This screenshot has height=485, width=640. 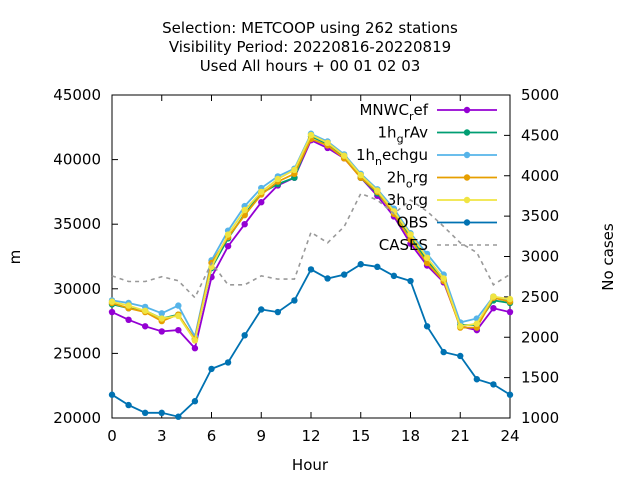 What do you see at coordinates (540, 418) in the screenshot?
I see `y2-tick-label: 1000` at bounding box center [540, 418].